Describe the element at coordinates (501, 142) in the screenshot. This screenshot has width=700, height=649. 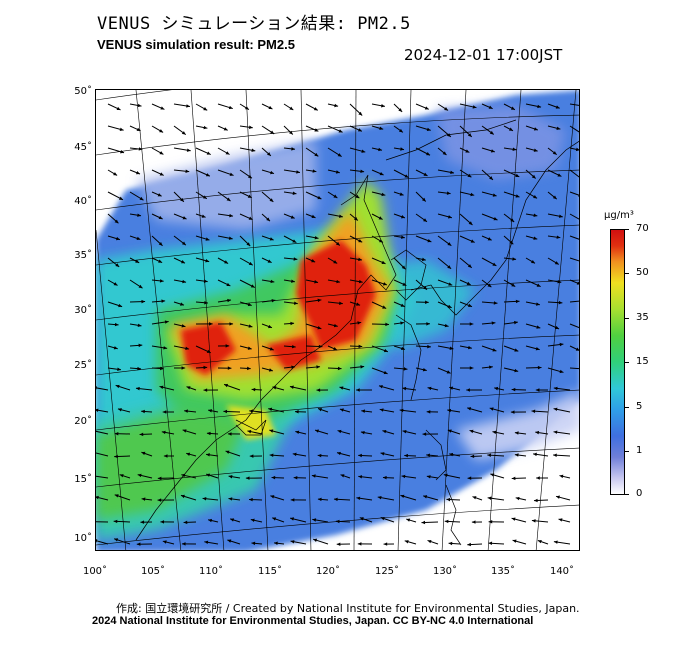
I see `low-concentration-region-east` at that location.